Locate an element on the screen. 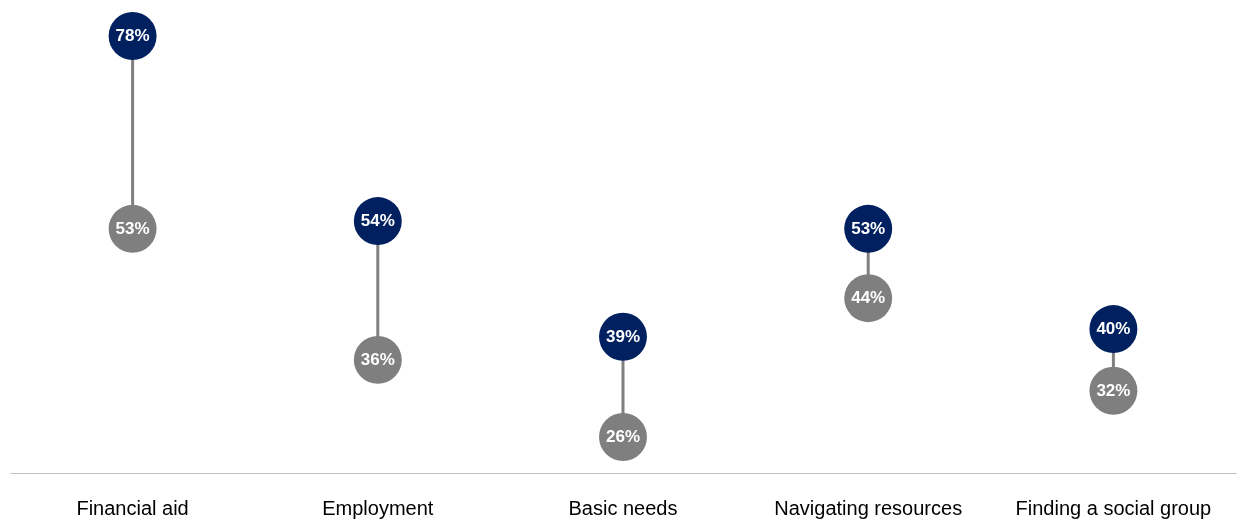 The image size is (1238, 522). data-label: 36% is located at coordinates (377, 359).